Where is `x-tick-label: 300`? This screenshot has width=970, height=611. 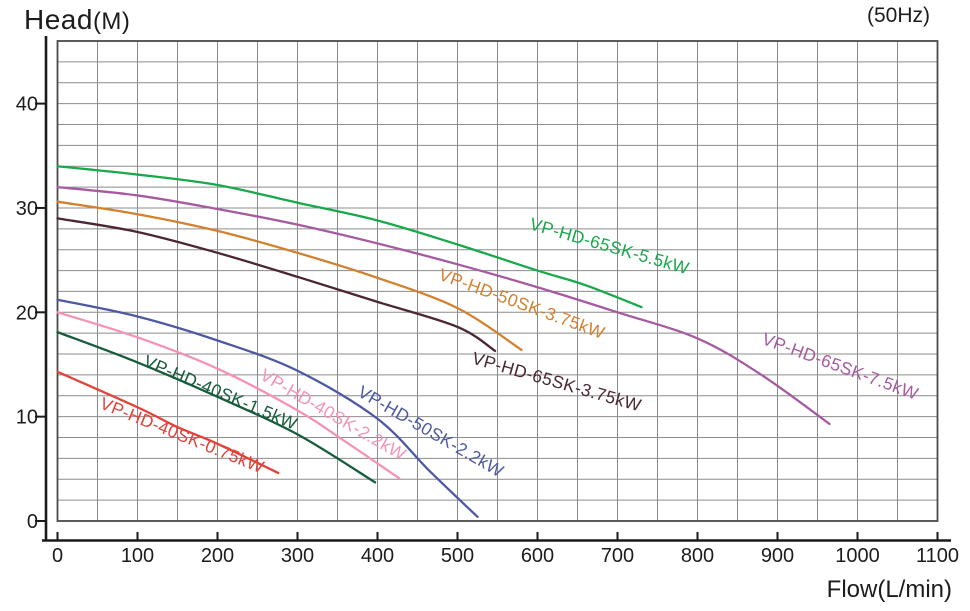
x-tick-label: 300 is located at coordinates (297, 556).